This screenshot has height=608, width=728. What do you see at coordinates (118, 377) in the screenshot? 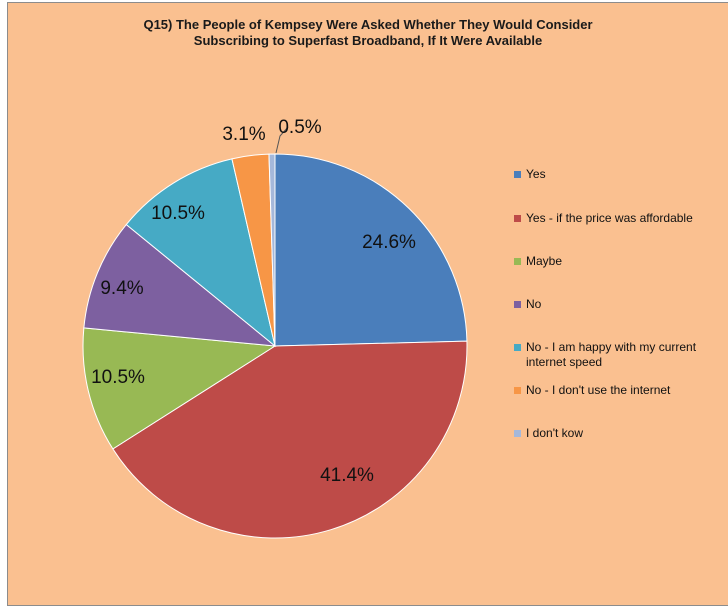
I see `data-label-3: 10.5%` at bounding box center [118, 377].